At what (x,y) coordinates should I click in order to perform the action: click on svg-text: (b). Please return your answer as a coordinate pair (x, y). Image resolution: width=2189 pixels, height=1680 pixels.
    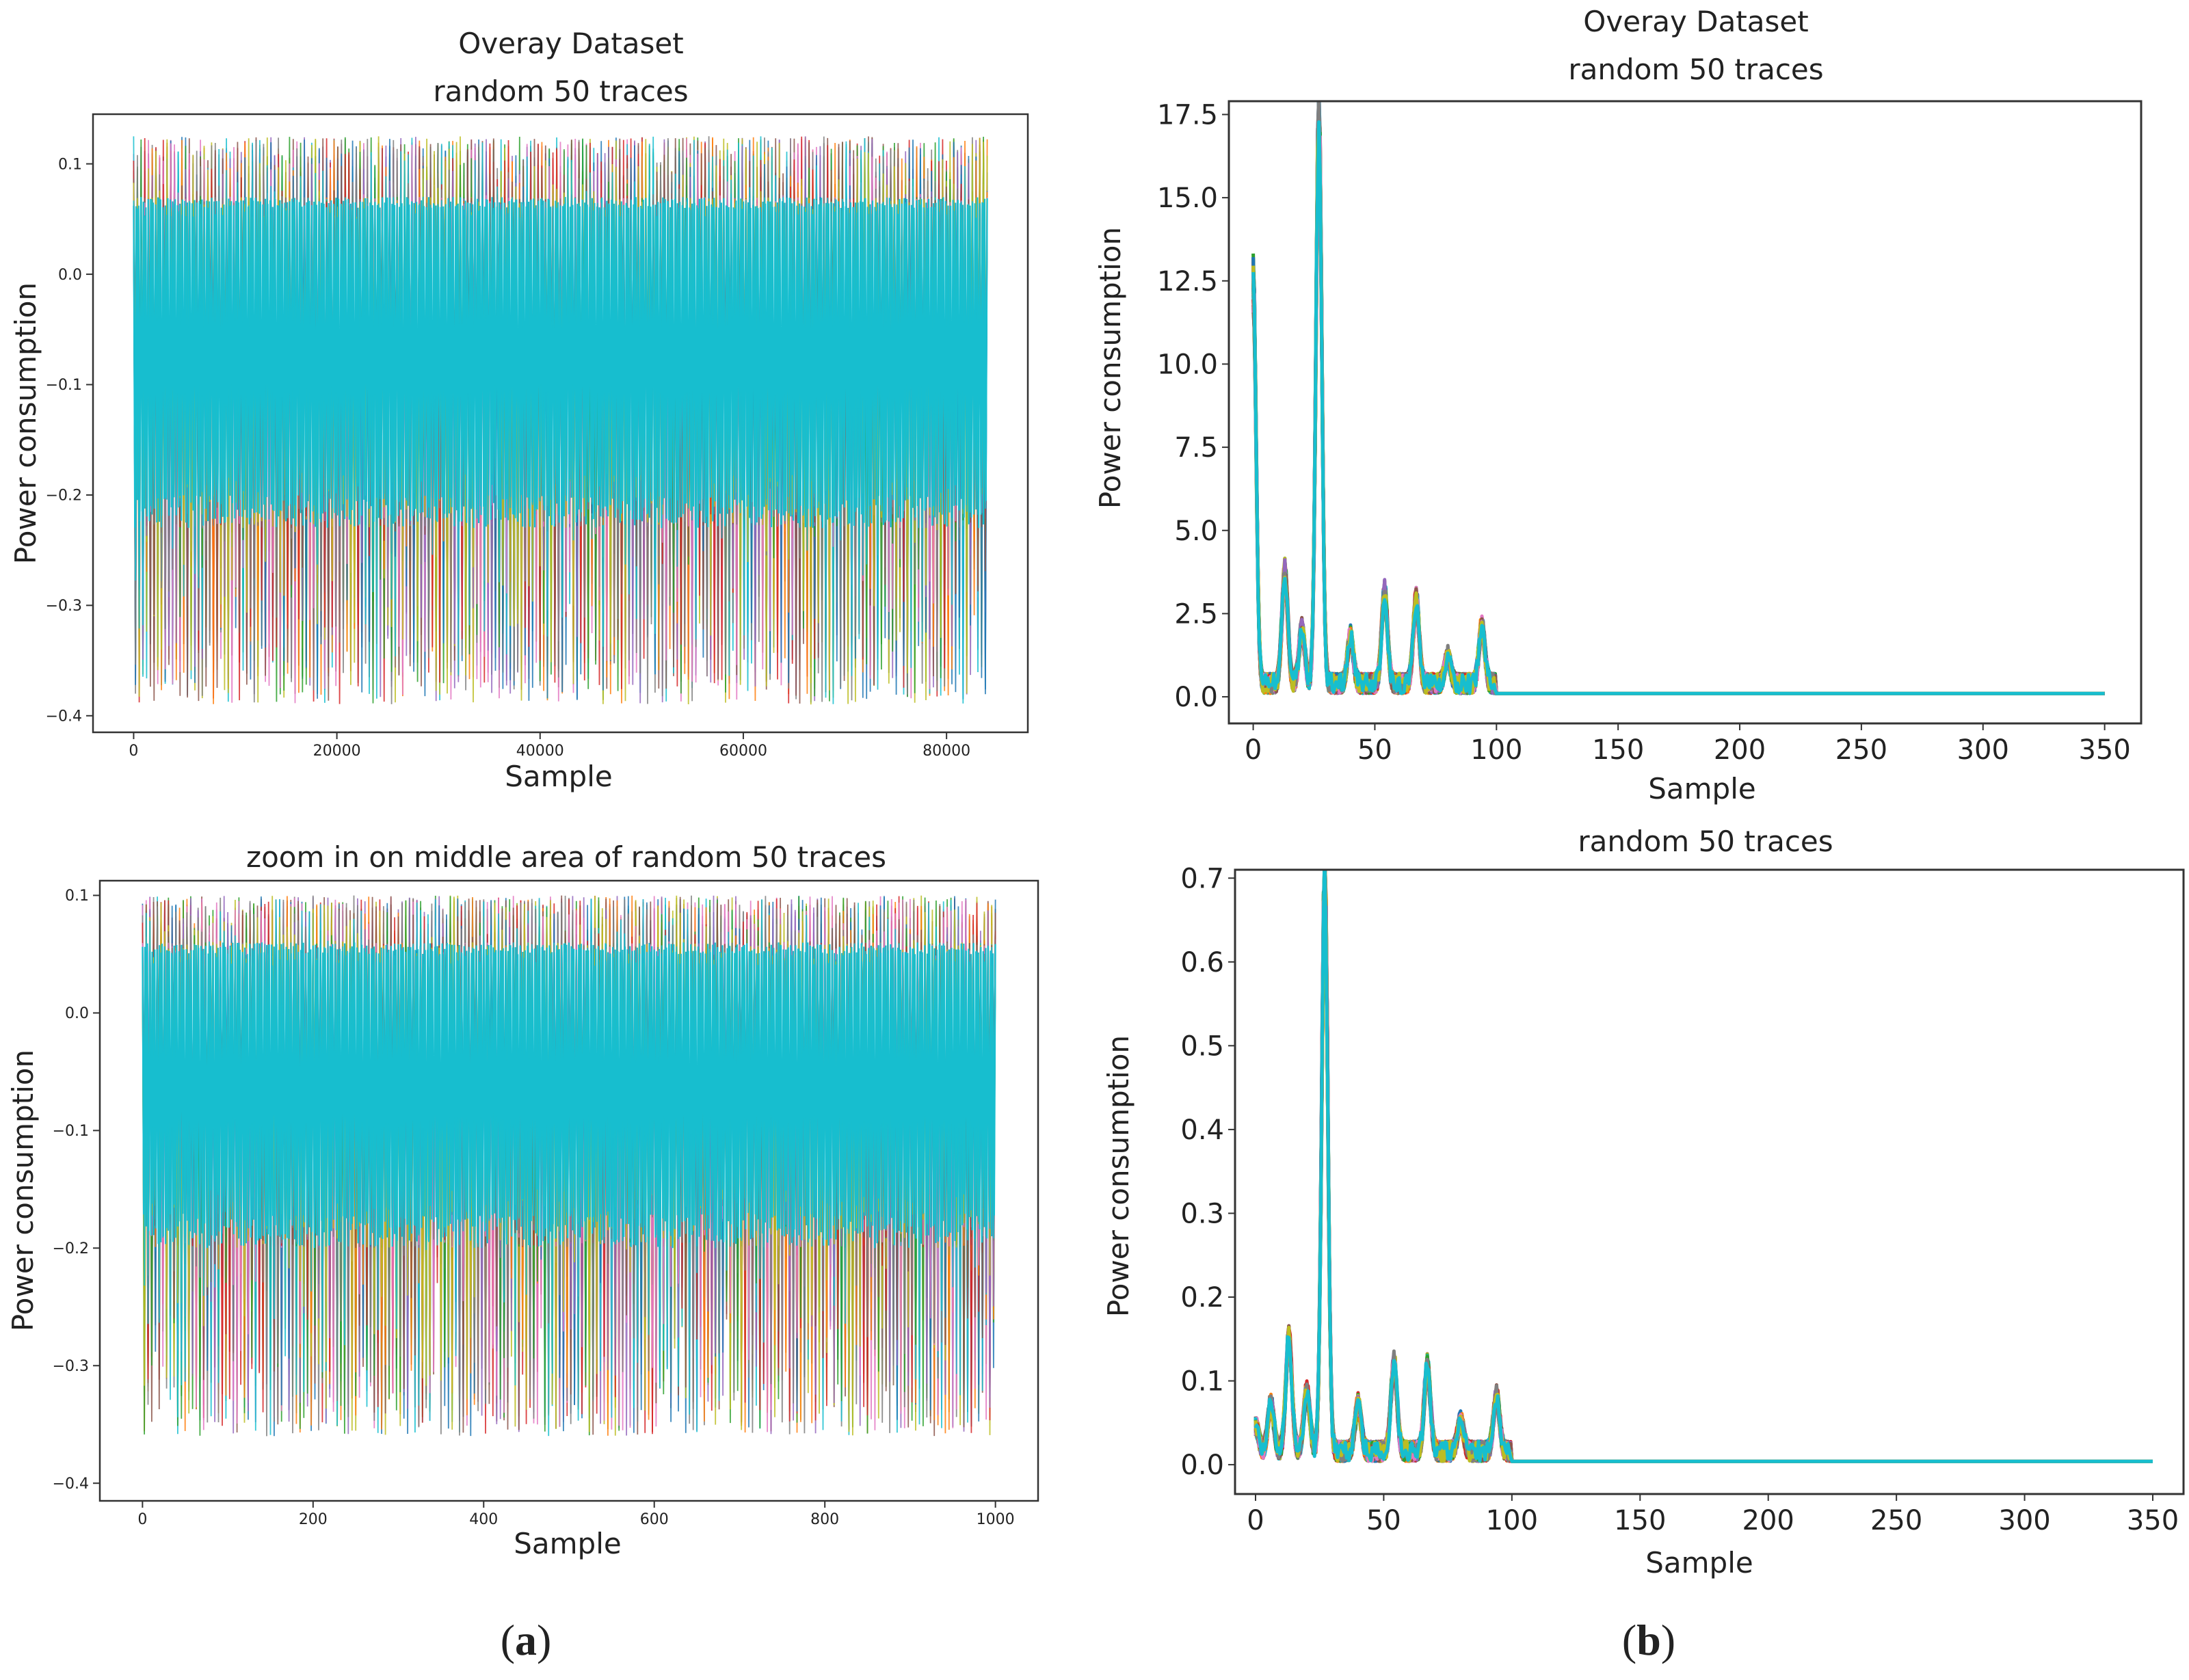
    Looking at the image, I should click on (1648, 1640).